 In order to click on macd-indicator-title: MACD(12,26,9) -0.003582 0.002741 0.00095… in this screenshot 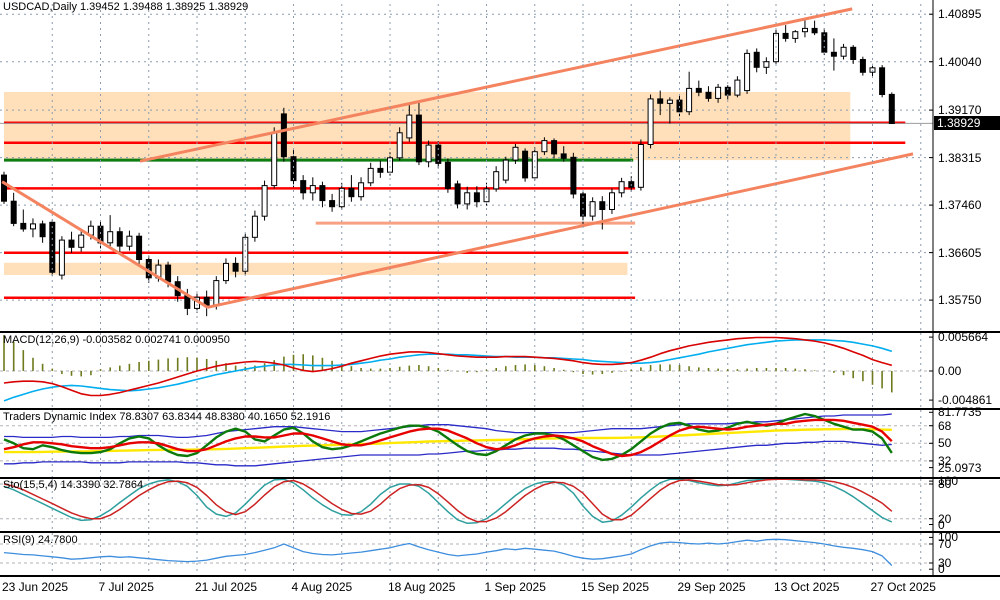, I will do `click(116, 340)`.